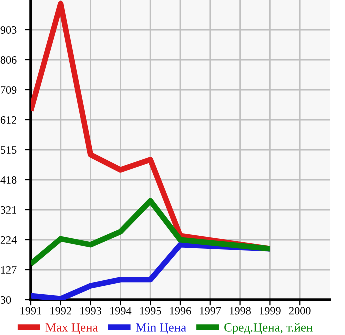 The width and height of the screenshot is (345, 335). I want to click on x-tick-label: 1996, so click(181, 311).